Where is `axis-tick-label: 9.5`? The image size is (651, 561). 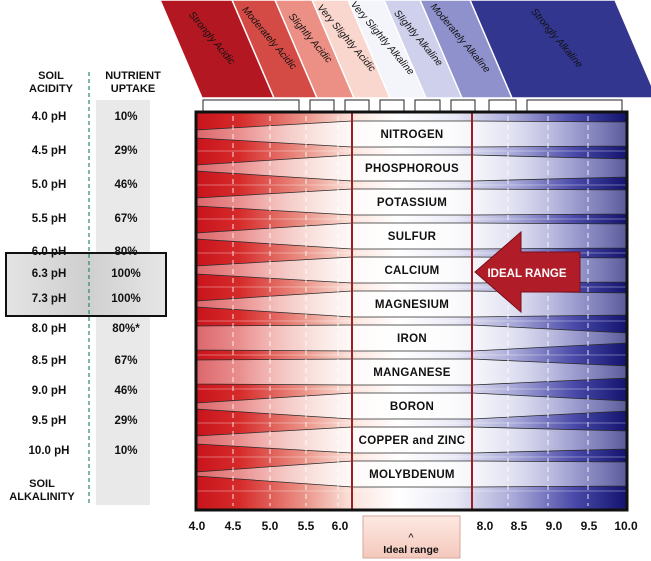
axis-tick-label: 9.5 is located at coordinates (589, 526).